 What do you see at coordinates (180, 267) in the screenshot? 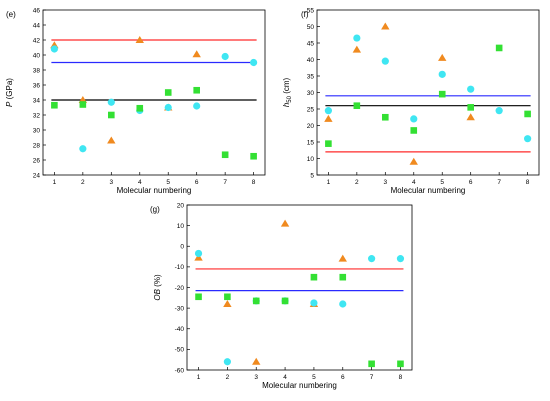
I see `y-tick-label: -10` at bounding box center [180, 267].